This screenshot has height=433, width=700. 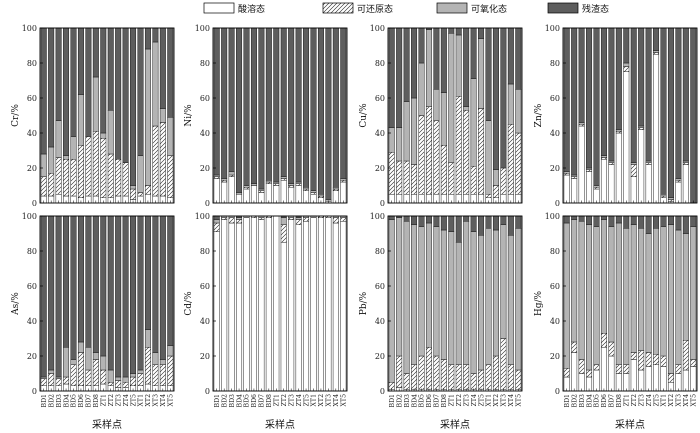 What do you see at coordinates (89, 401) in the screenshot?
I see `x-tick-label: BD7` at bounding box center [89, 401].